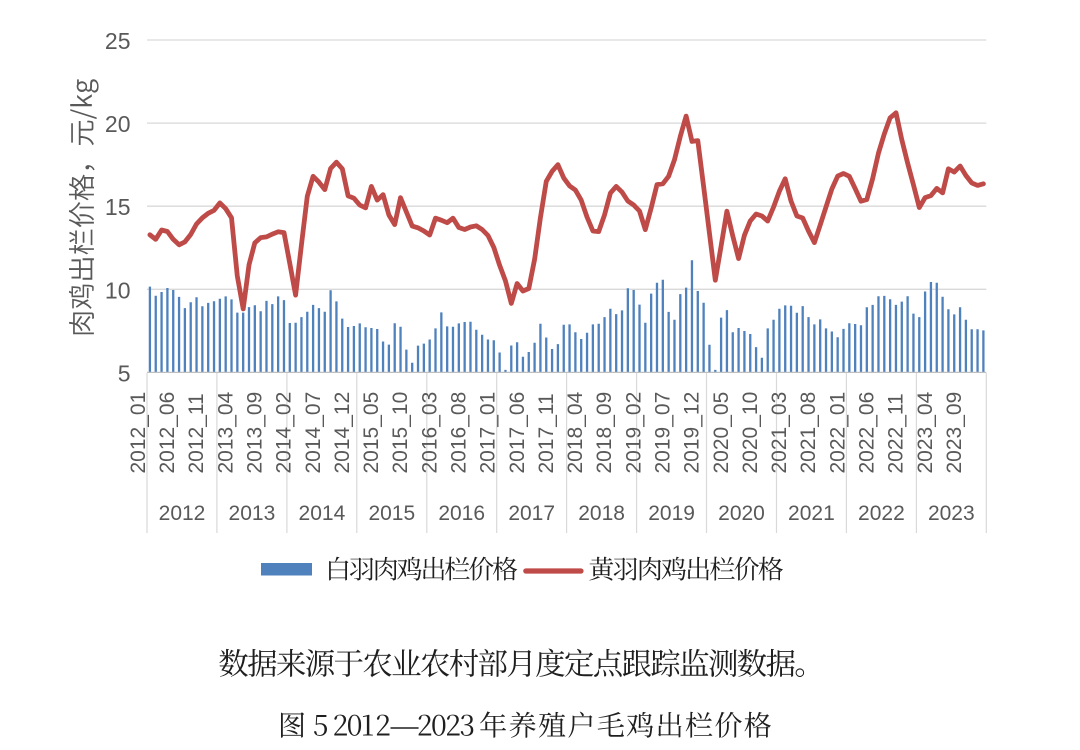  Describe the element at coordinates (118, 124) in the screenshot. I see `svg-text: 20` at that location.